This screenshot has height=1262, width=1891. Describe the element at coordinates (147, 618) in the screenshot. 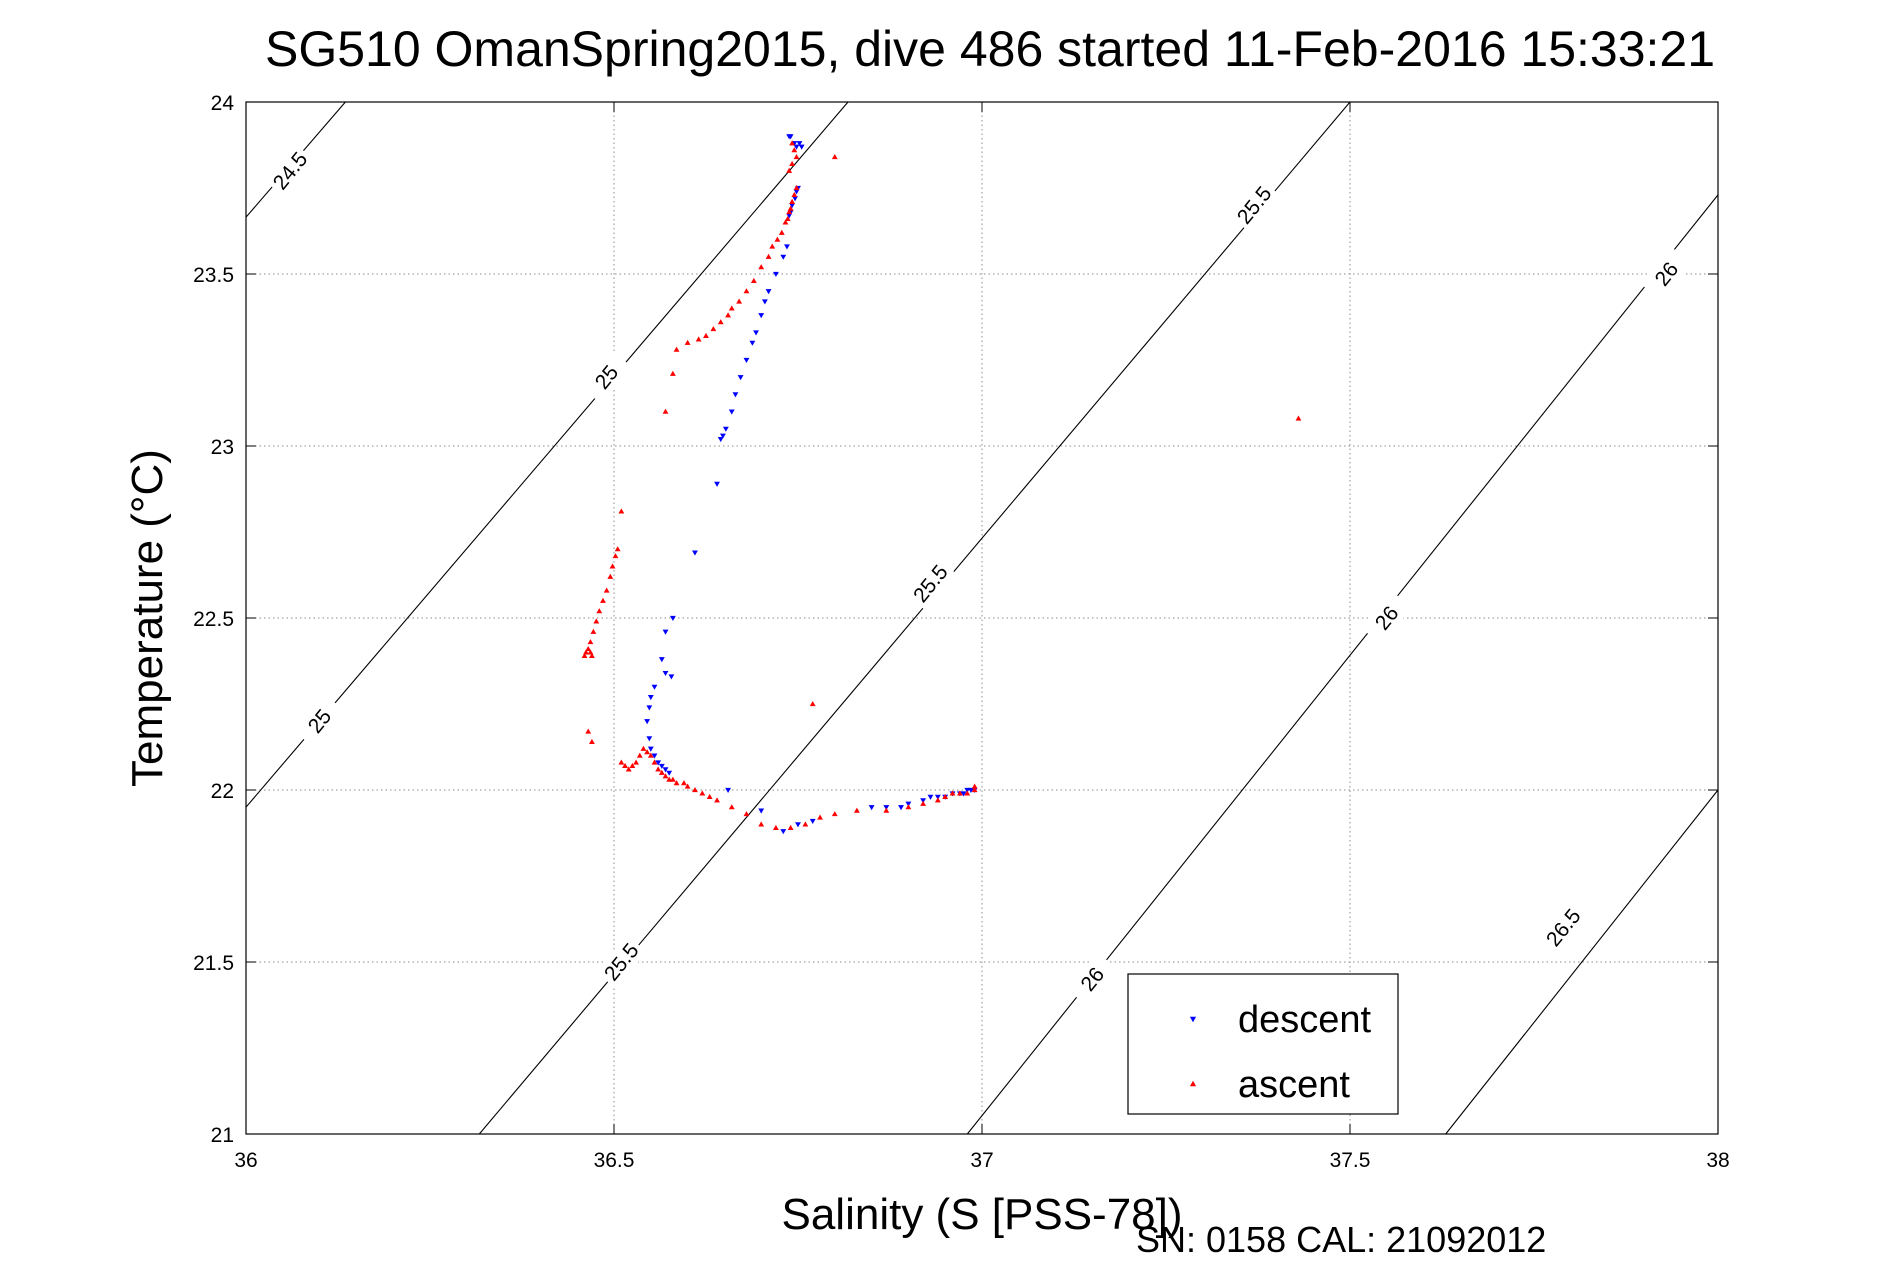

I see `y-axis-label: Temperature (°C)` at that location.